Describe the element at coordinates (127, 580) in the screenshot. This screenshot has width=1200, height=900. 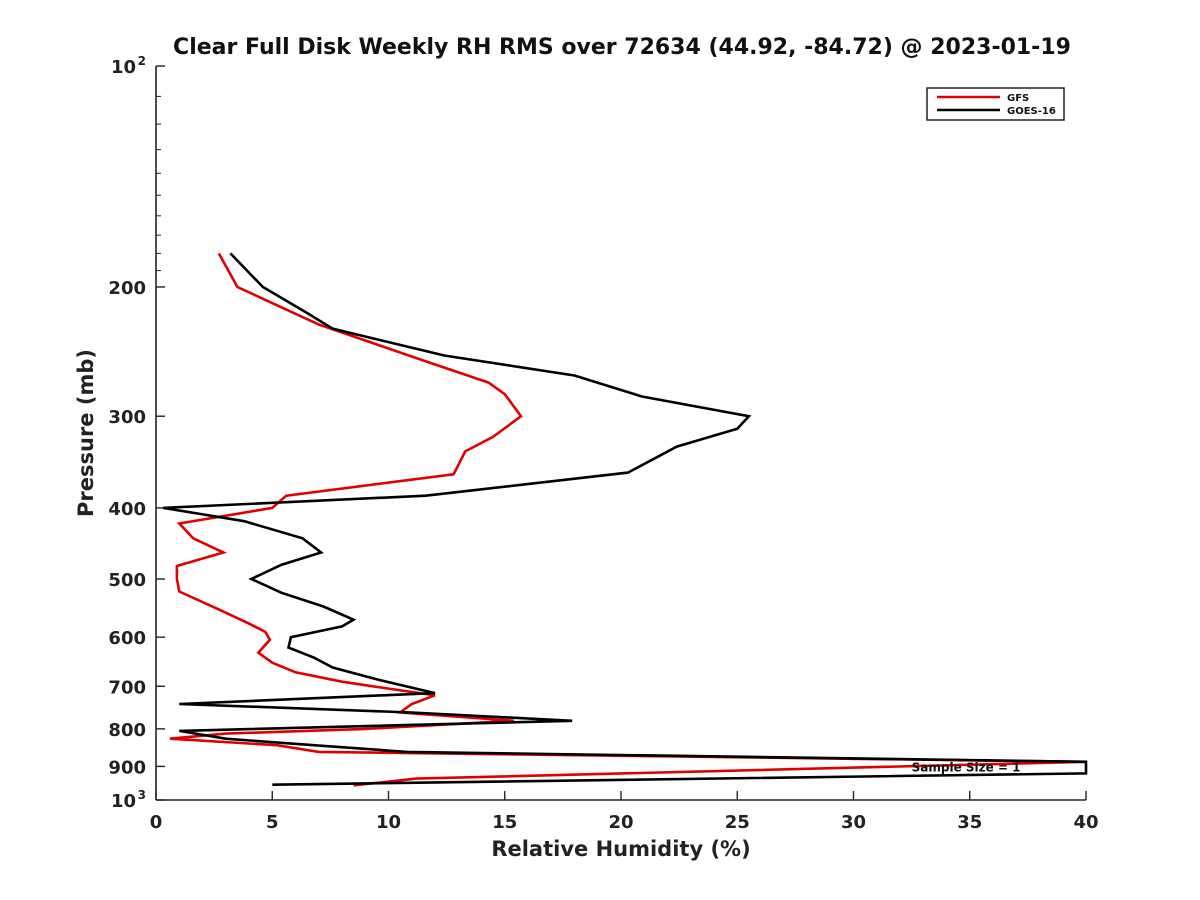
I see `y-tick-label: 500` at that location.